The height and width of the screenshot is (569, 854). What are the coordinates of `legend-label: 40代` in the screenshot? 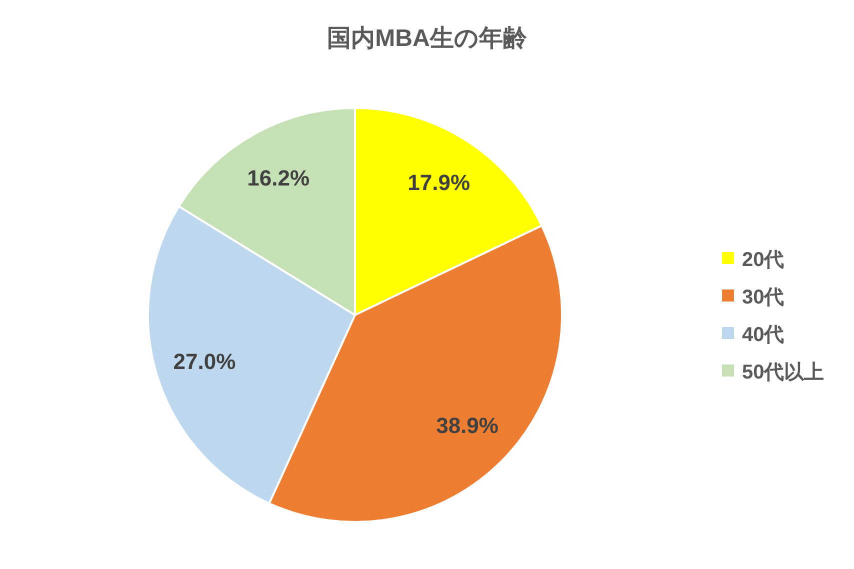 It's located at (763, 335).